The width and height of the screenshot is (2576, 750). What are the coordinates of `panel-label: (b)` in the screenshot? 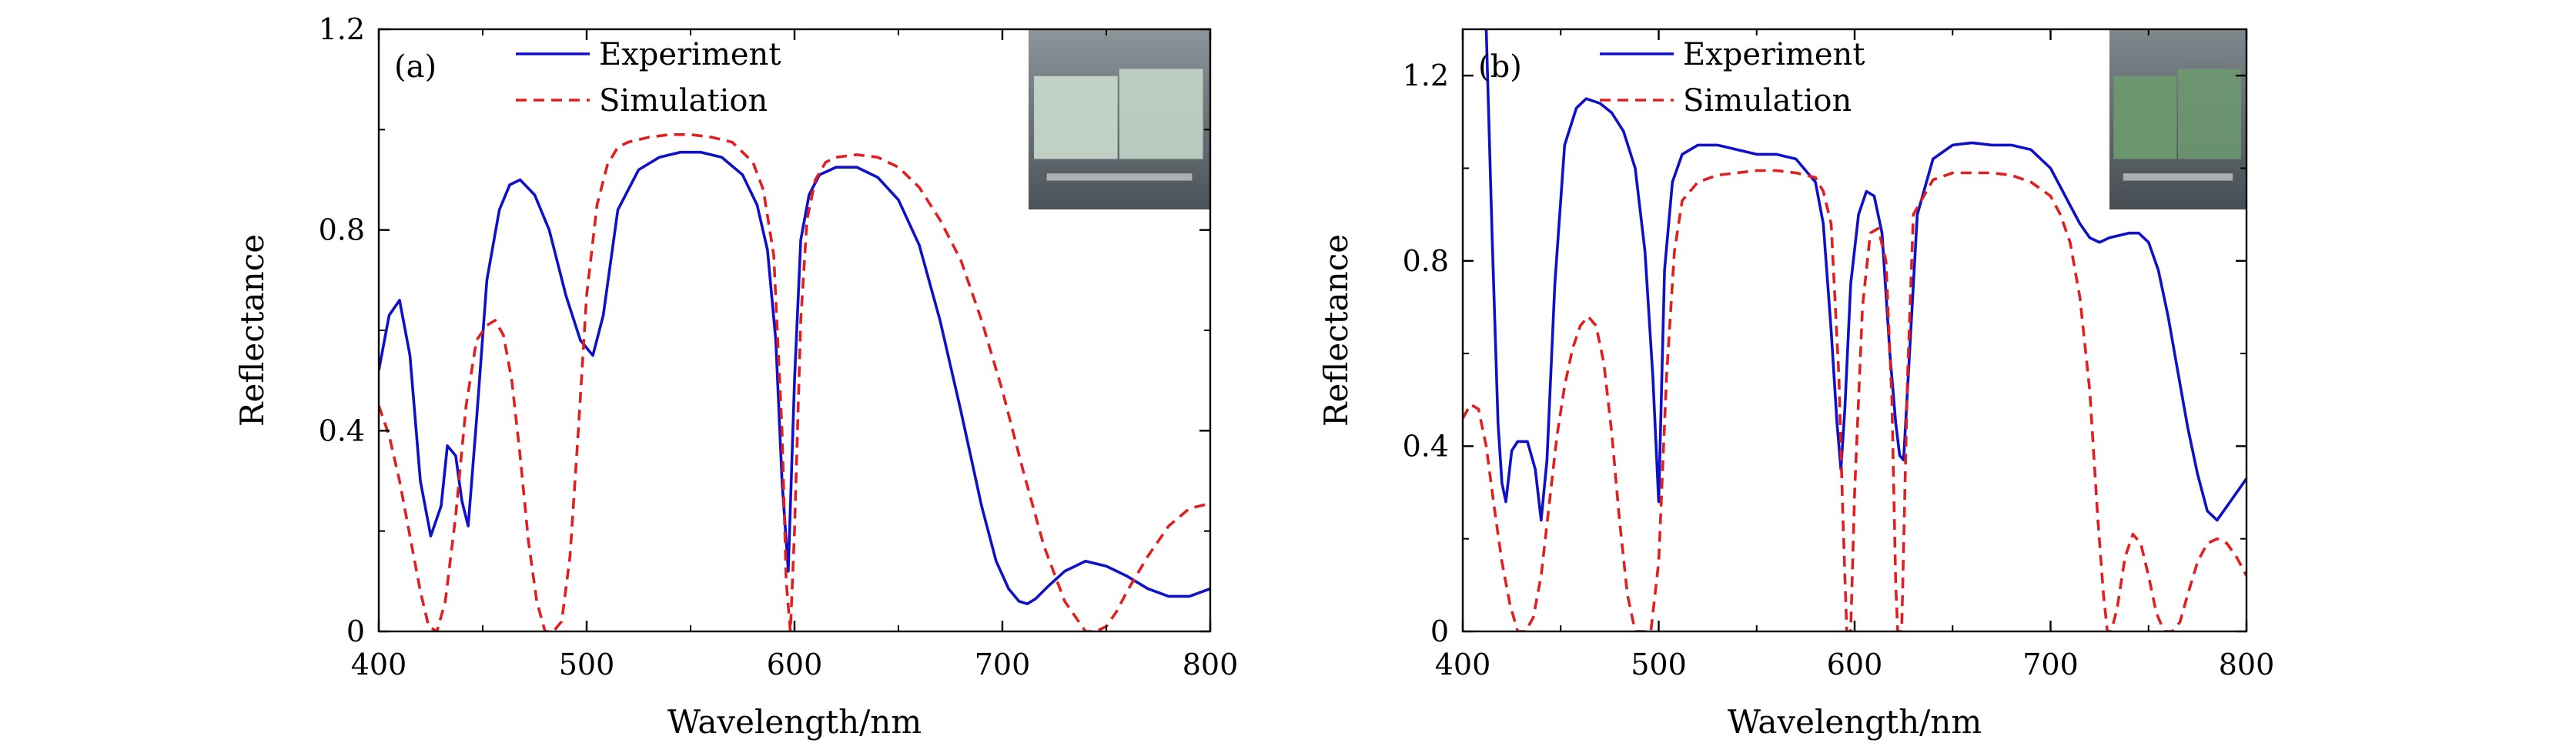 It's located at (1500, 67).